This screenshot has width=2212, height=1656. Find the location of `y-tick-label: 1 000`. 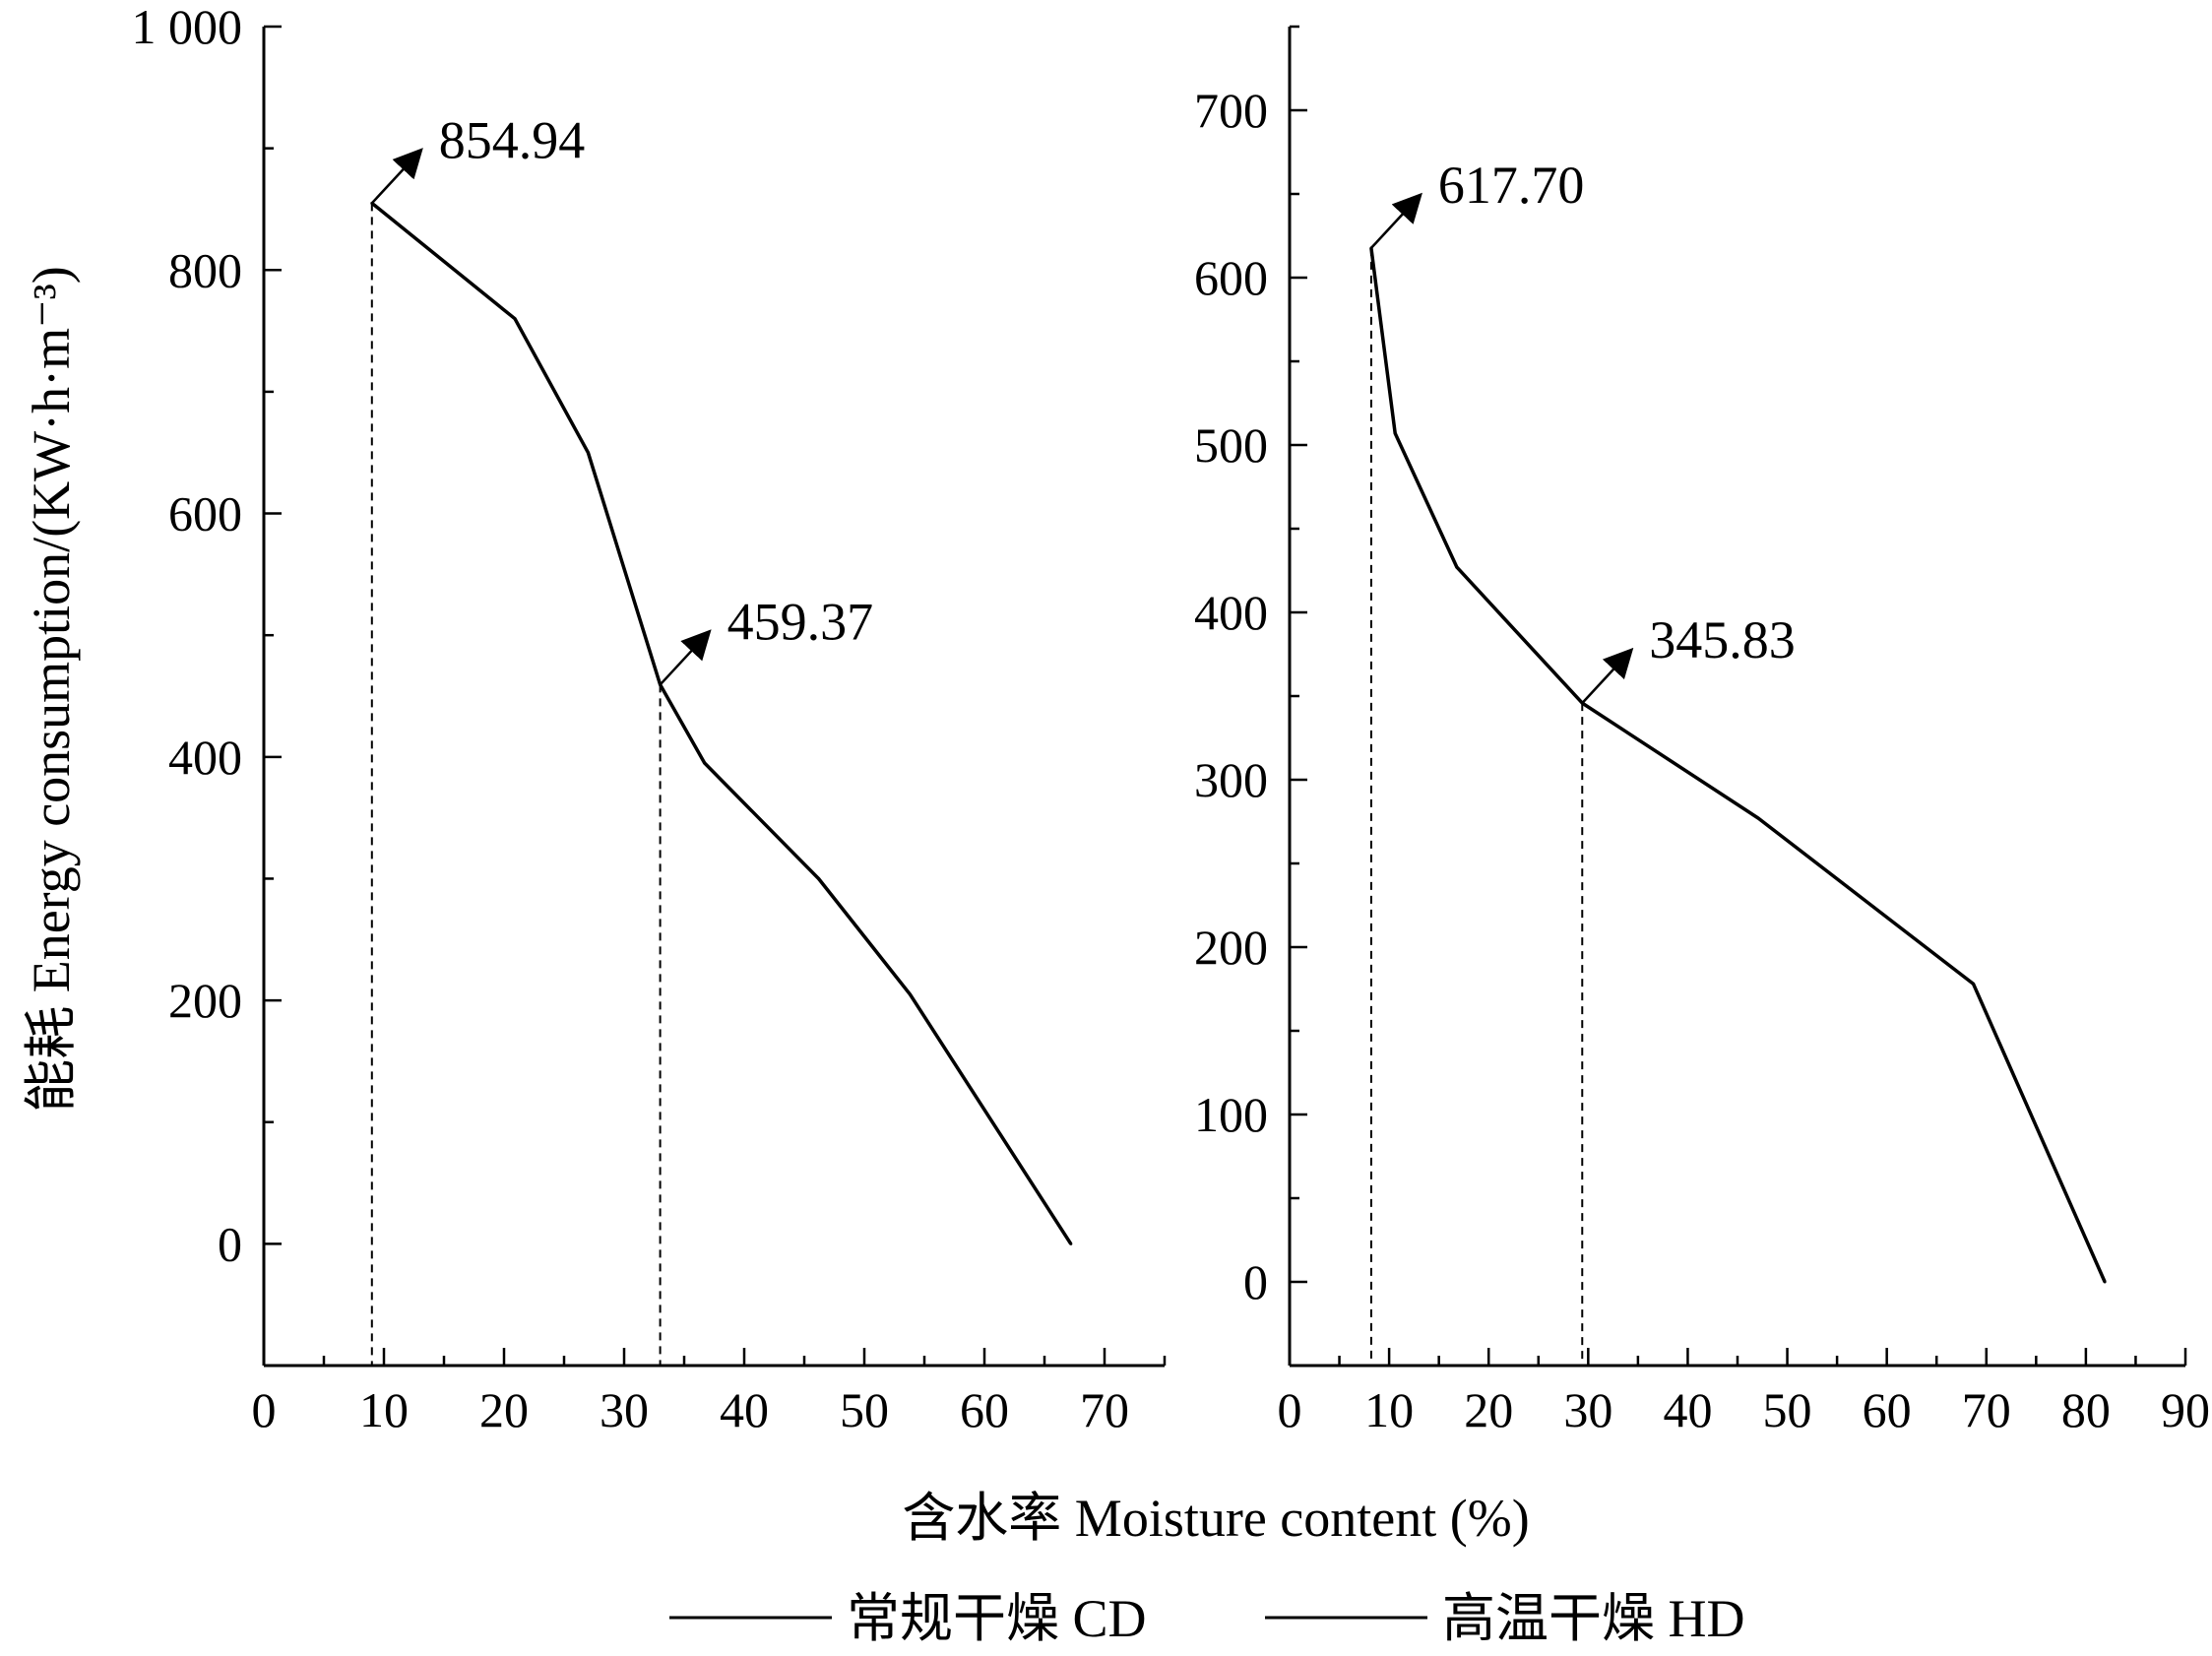

y-tick-label: 1 000 is located at coordinates (187, 27).